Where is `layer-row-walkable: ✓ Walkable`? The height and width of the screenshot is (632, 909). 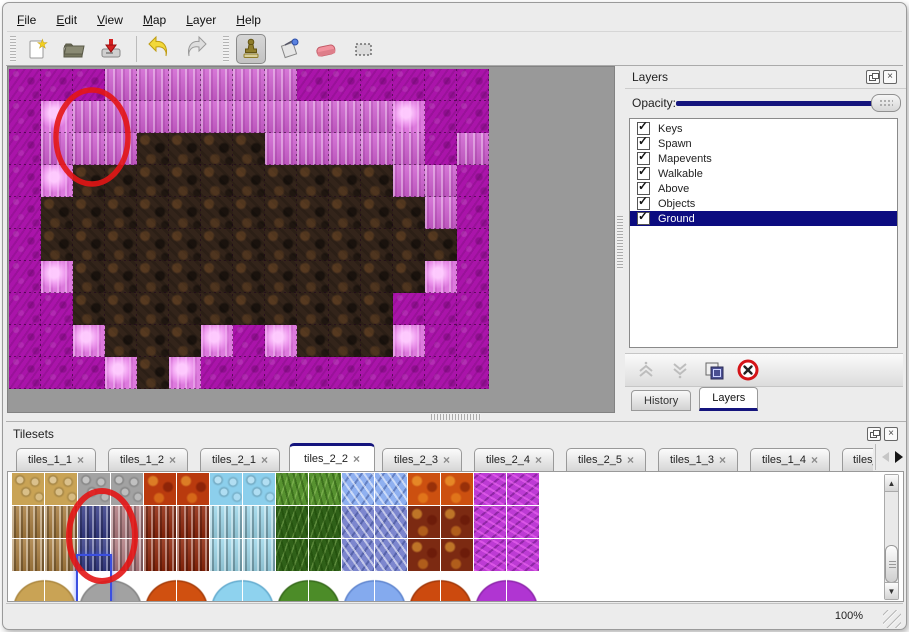
layer-row-walkable: ✓ Walkable is located at coordinates (763, 172).